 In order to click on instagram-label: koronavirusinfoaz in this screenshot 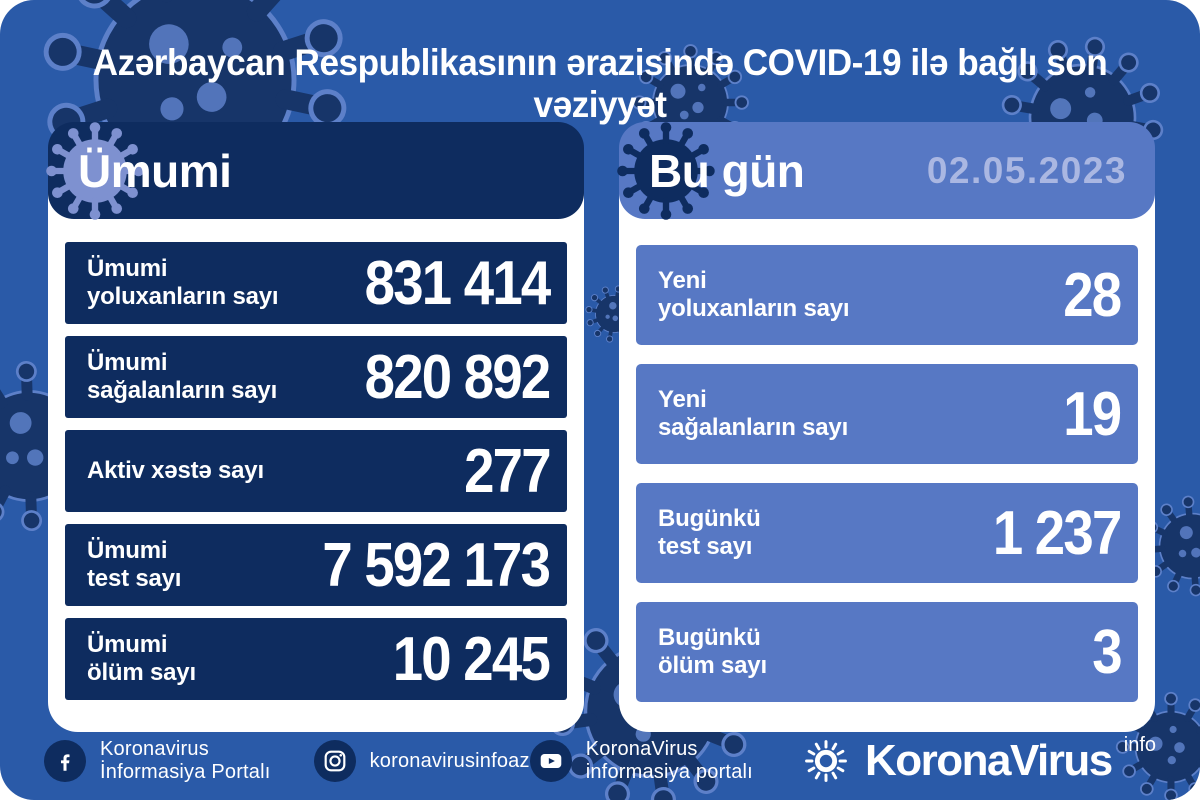, I will do `click(449, 760)`.